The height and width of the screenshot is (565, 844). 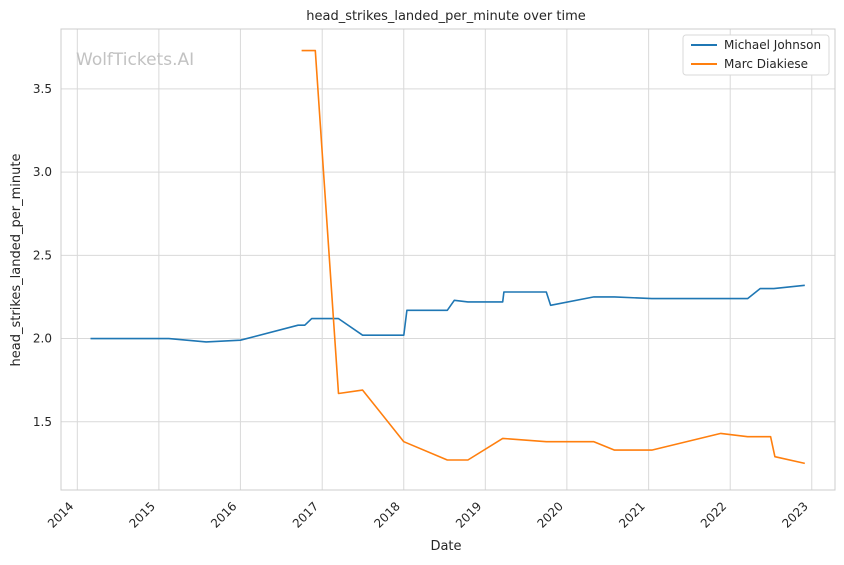 I want to click on y-tick-label: 2.5, so click(x=42, y=255).